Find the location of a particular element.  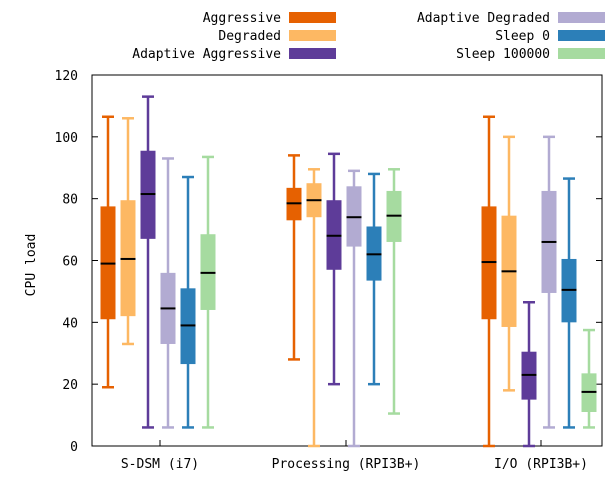

legend-label: Degraded is located at coordinates (249, 36).